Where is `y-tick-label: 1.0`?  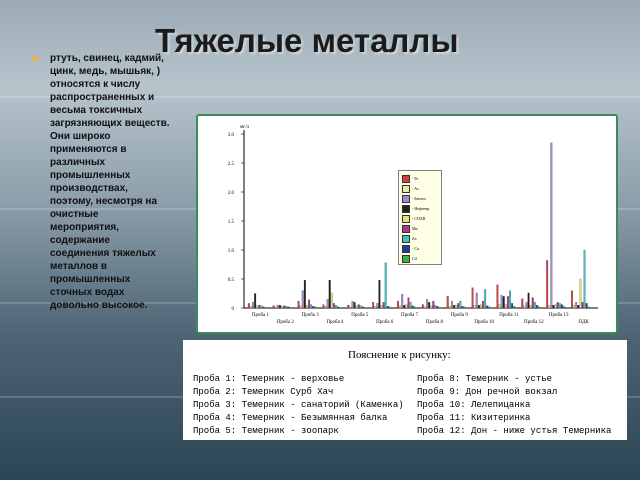 y-tick-label: 1.0 is located at coordinates (231, 251).